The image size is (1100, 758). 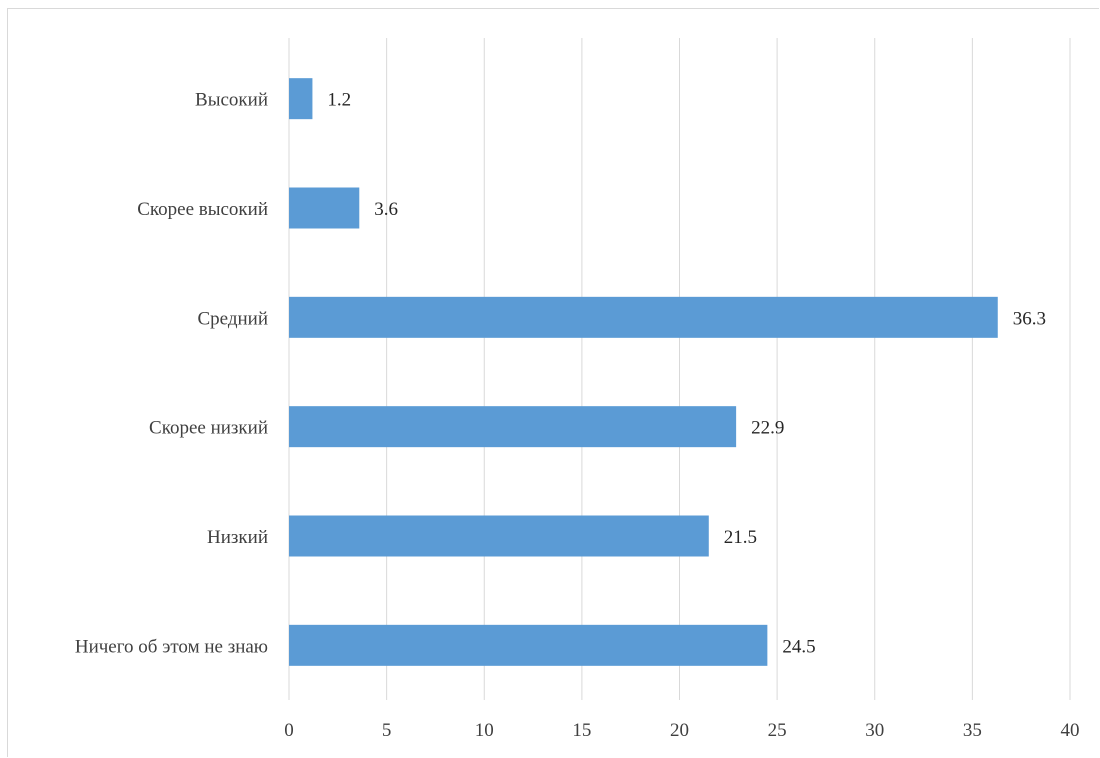 What do you see at coordinates (208, 428) in the screenshot?
I see `category-label: Скорее низкий` at bounding box center [208, 428].